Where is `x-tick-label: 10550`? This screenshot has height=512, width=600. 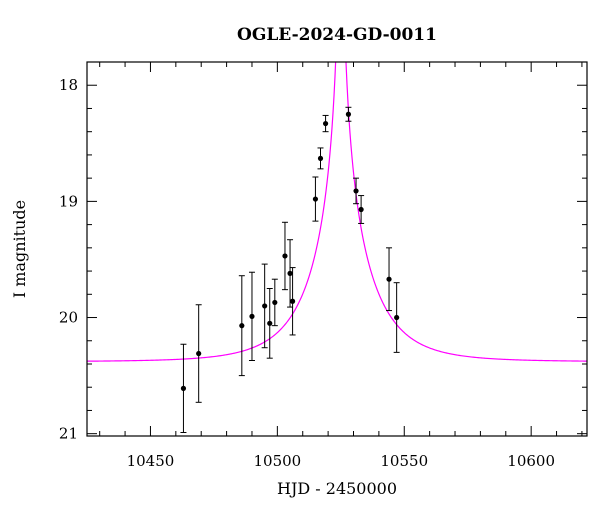
x-tick-label: 10550 is located at coordinates (404, 461).